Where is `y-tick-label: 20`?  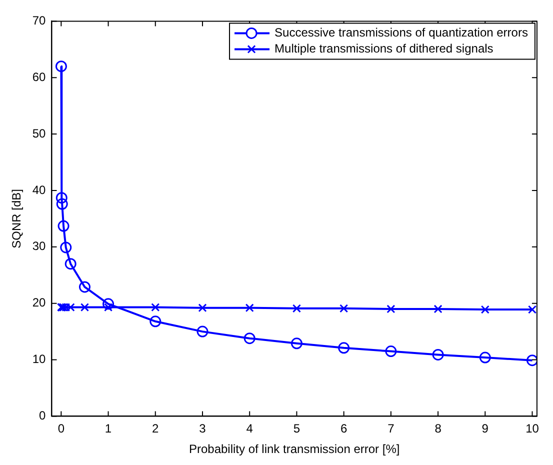 y-tick-label: 20 is located at coordinates (39, 303).